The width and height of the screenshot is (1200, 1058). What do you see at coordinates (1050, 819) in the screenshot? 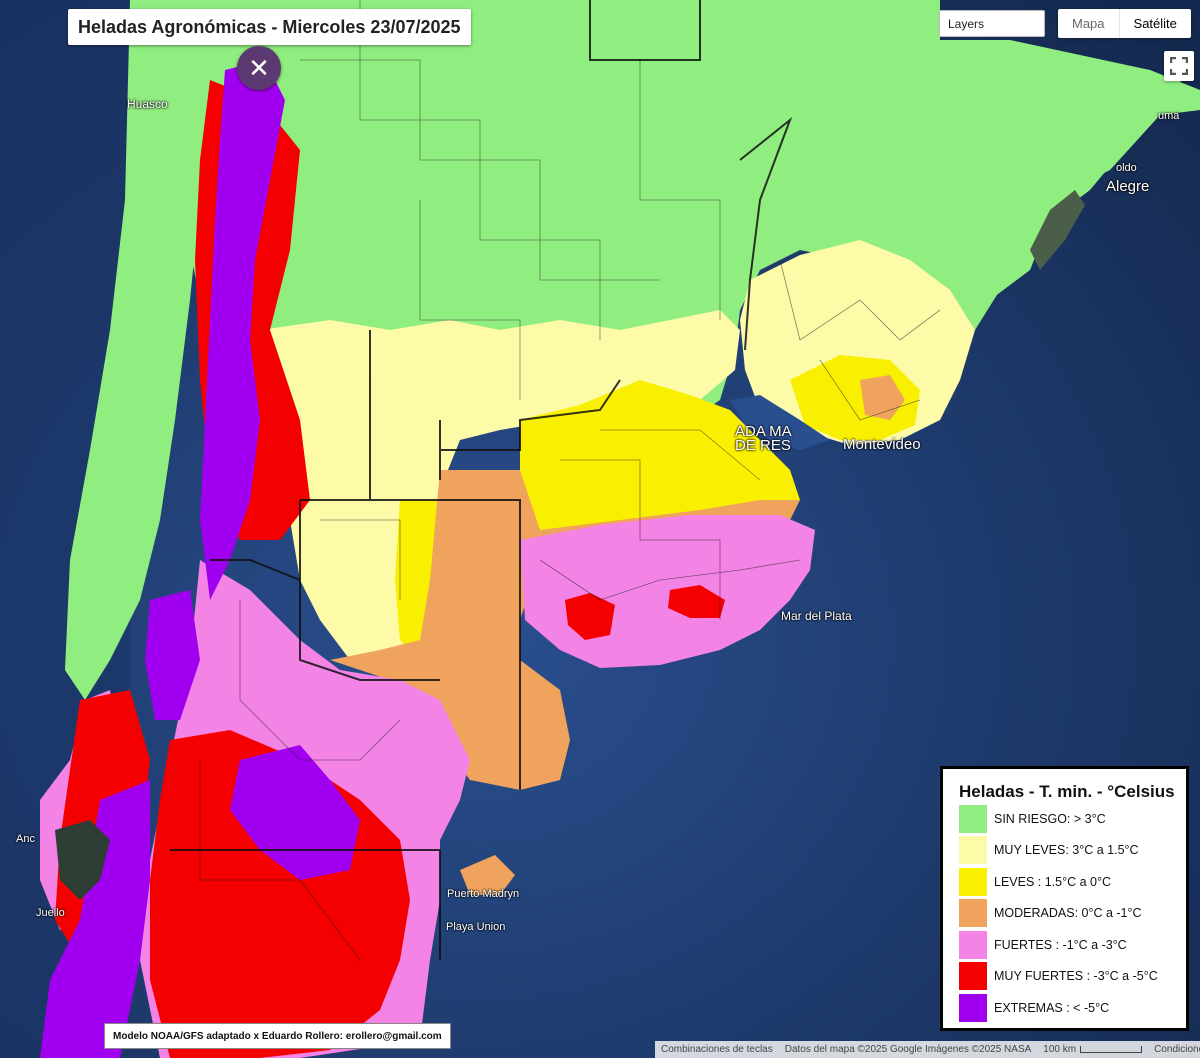
I see `legend-label: SIN RIESGO: > 3°C` at bounding box center [1050, 819].